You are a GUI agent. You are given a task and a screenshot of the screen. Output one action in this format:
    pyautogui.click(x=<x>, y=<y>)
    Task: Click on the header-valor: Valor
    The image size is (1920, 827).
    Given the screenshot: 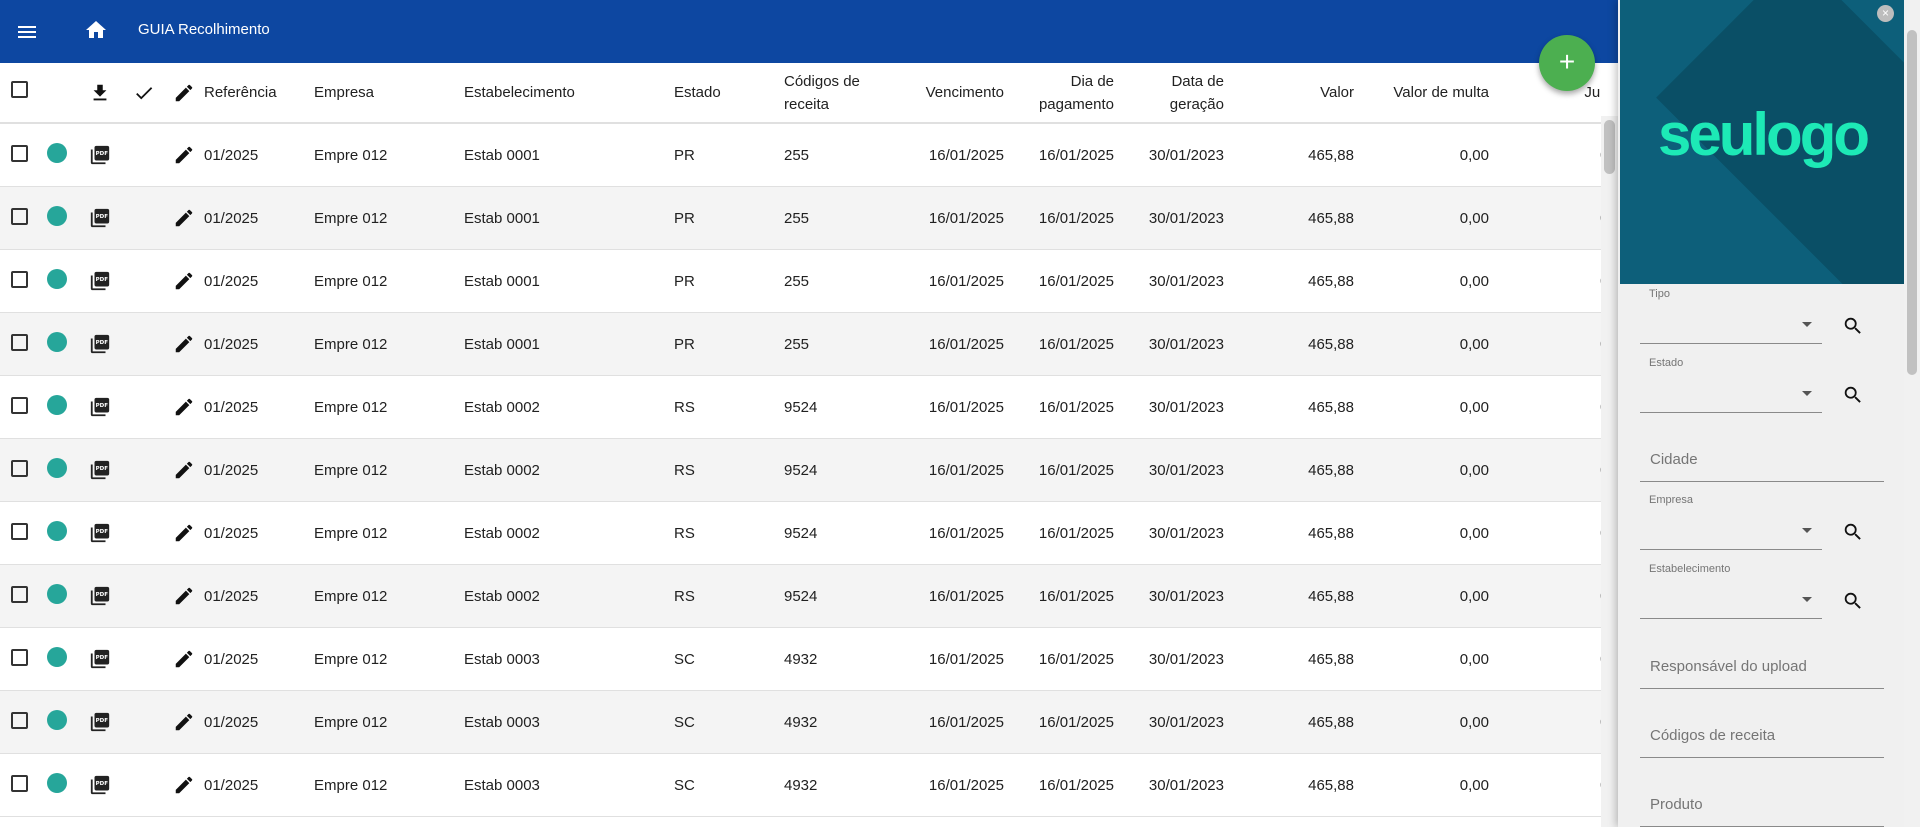 What is the action you would take?
    pyautogui.click(x=1289, y=93)
    